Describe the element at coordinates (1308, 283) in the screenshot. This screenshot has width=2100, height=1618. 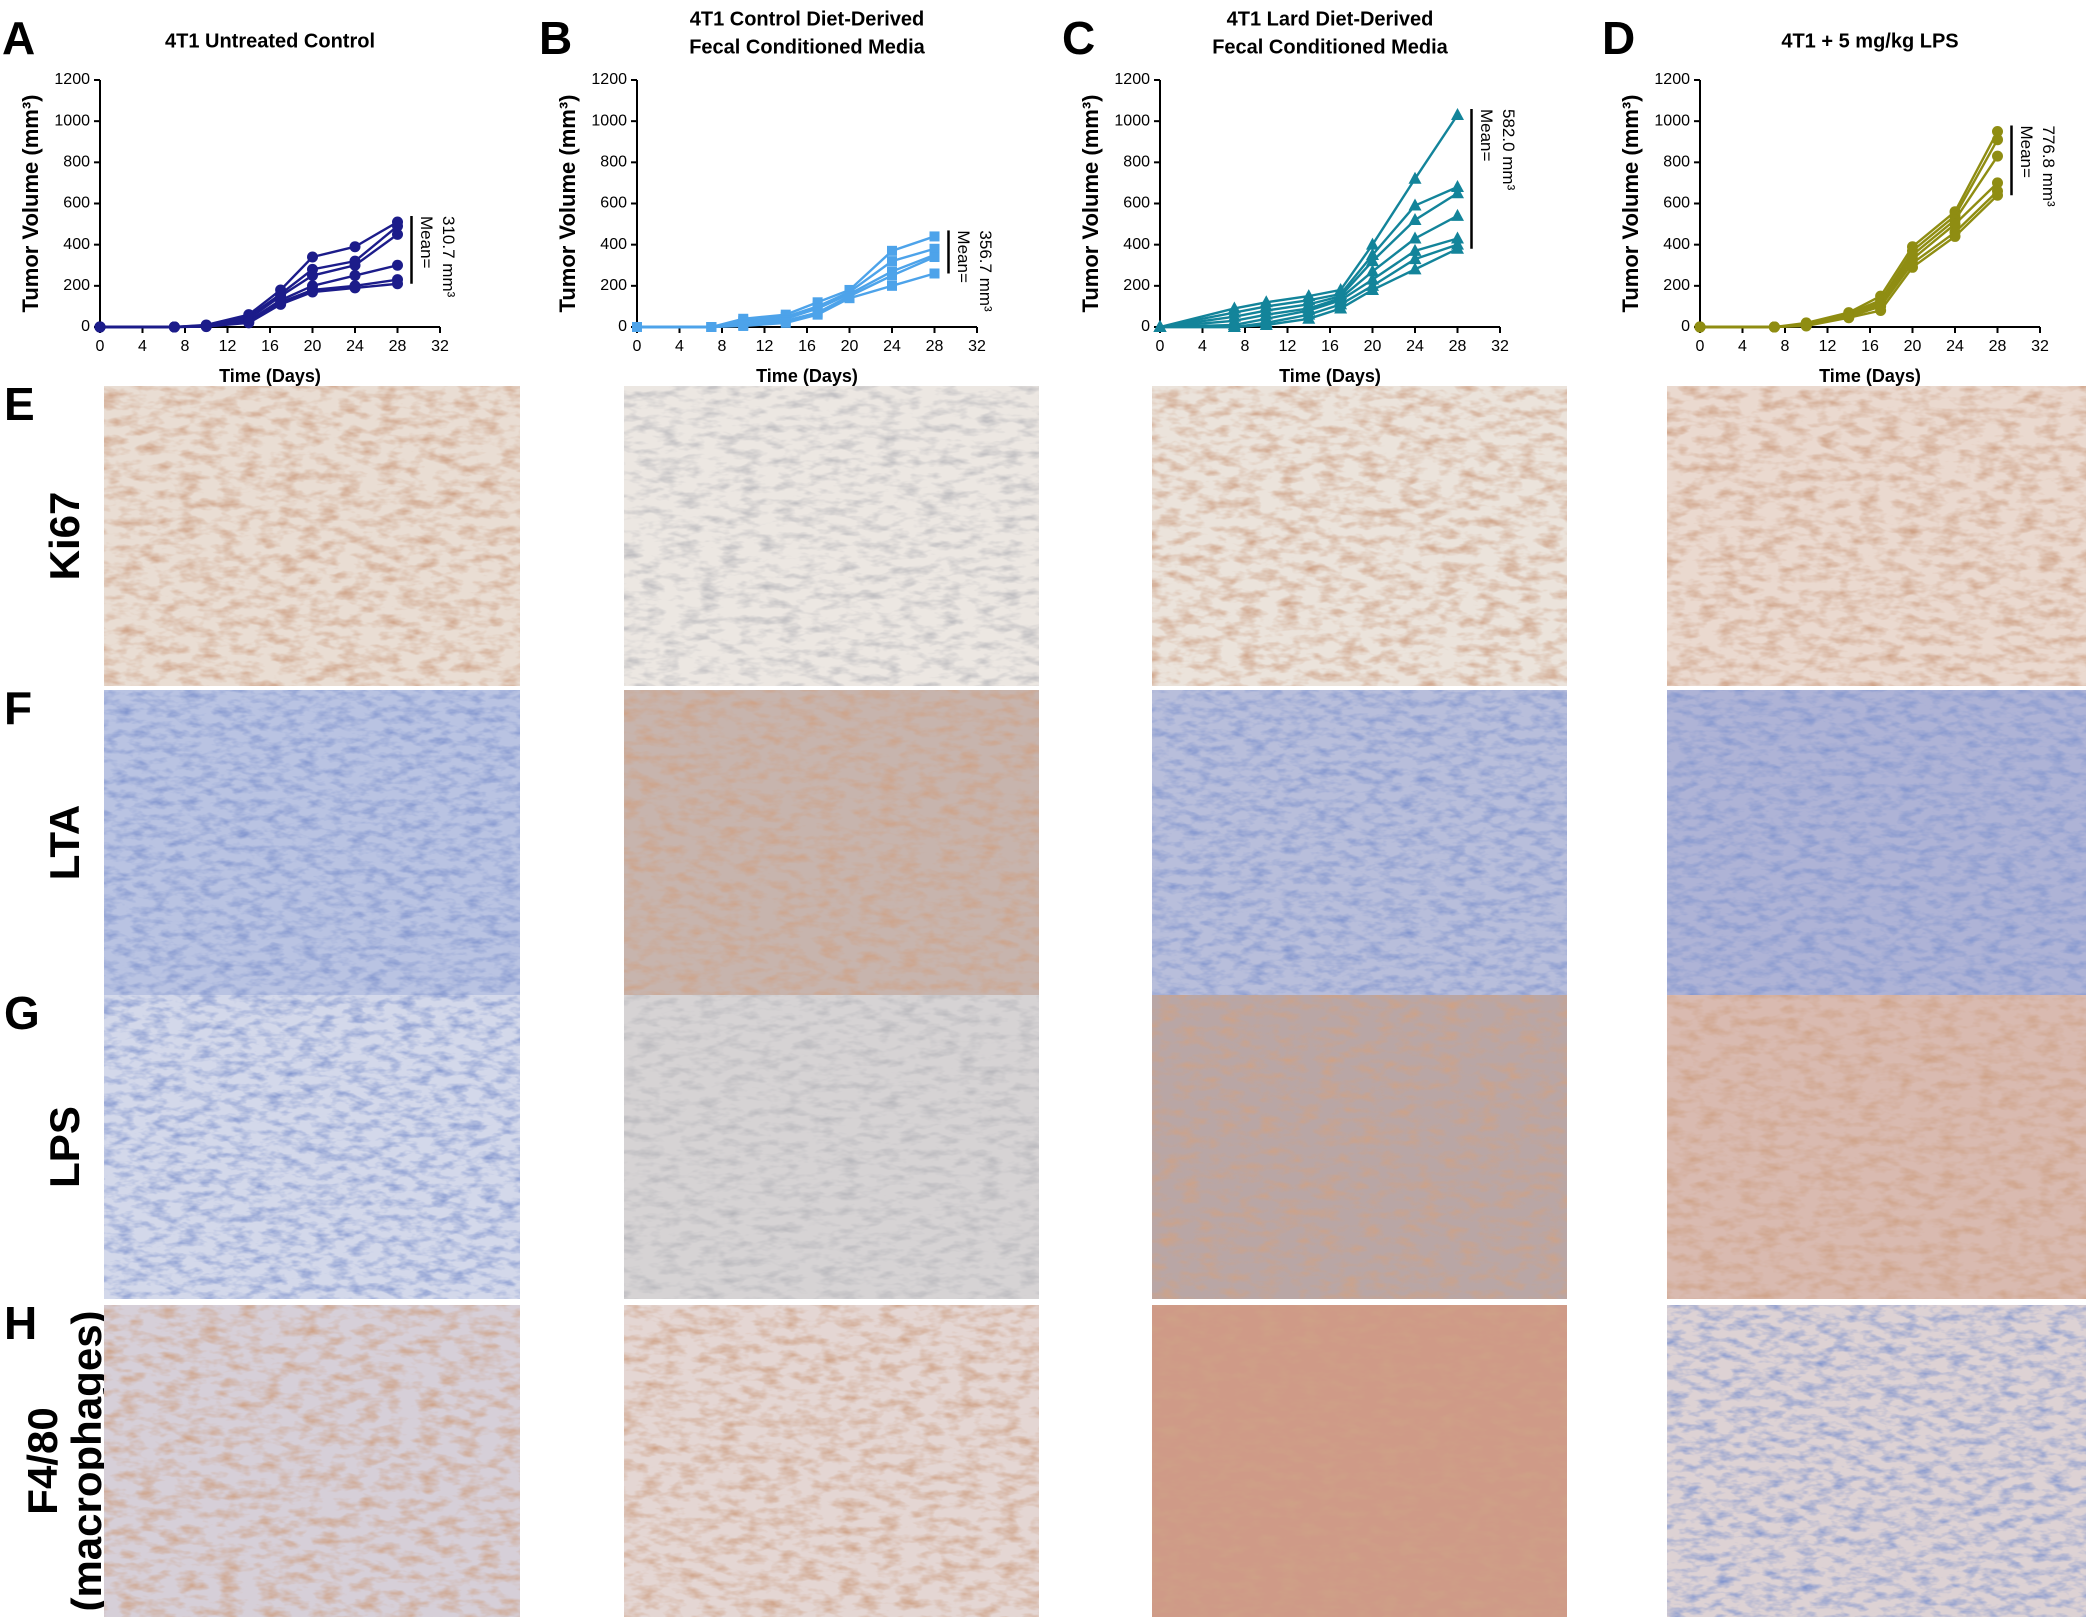
I see `series-line` at that location.